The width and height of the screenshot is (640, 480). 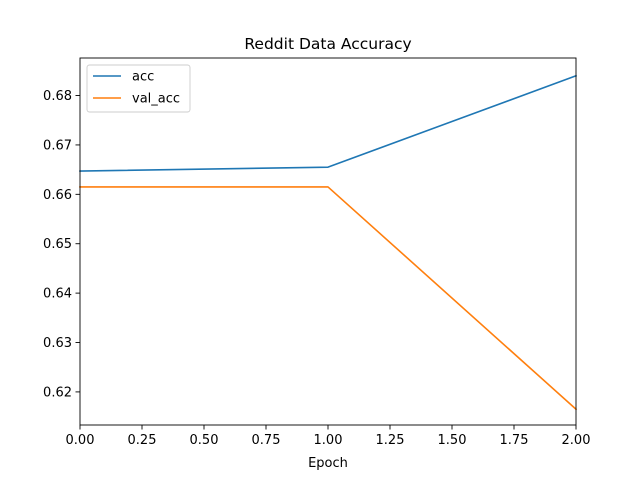 I want to click on y-tick-label: 0.65, so click(x=57, y=244).